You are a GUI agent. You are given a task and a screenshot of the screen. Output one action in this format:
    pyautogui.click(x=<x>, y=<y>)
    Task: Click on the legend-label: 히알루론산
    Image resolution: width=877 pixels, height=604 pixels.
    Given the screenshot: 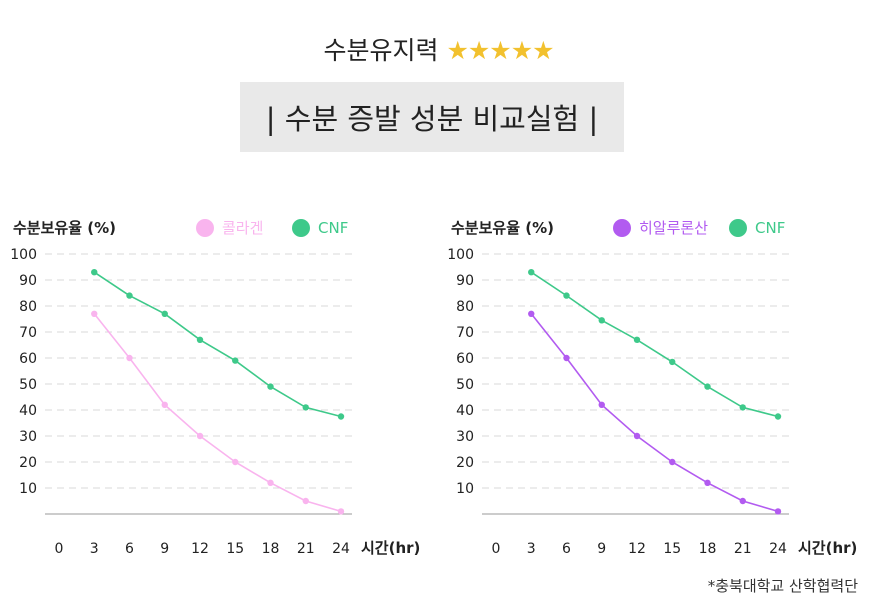 What is the action you would take?
    pyautogui.click(x=673, y=228)
    